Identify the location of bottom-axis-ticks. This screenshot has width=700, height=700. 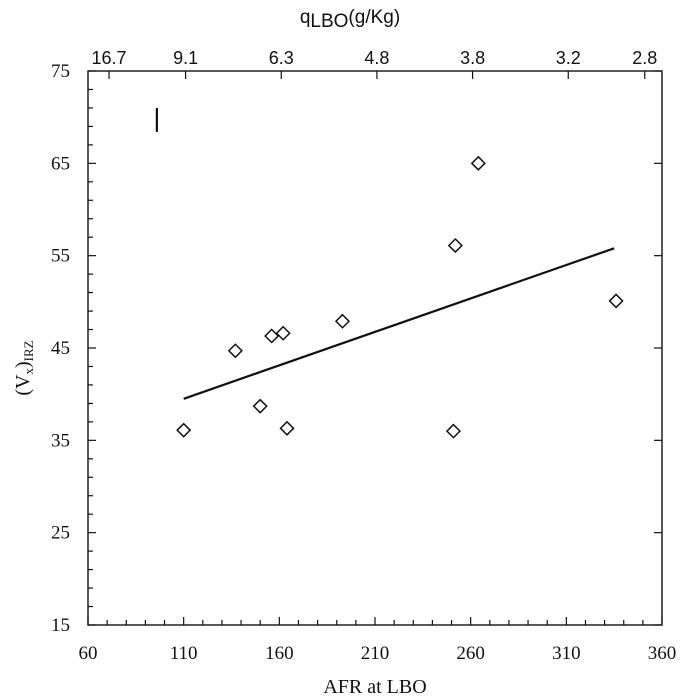
(375, 621).